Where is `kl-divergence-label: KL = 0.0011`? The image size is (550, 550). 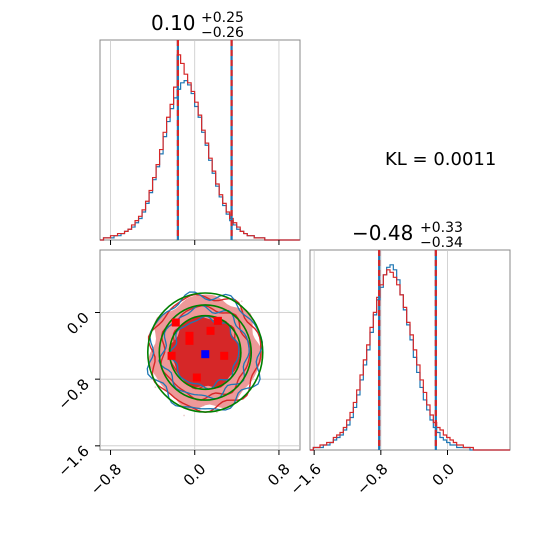
kl-divergence-label: KL = 0.0011 is located at coordinates (440, 159).